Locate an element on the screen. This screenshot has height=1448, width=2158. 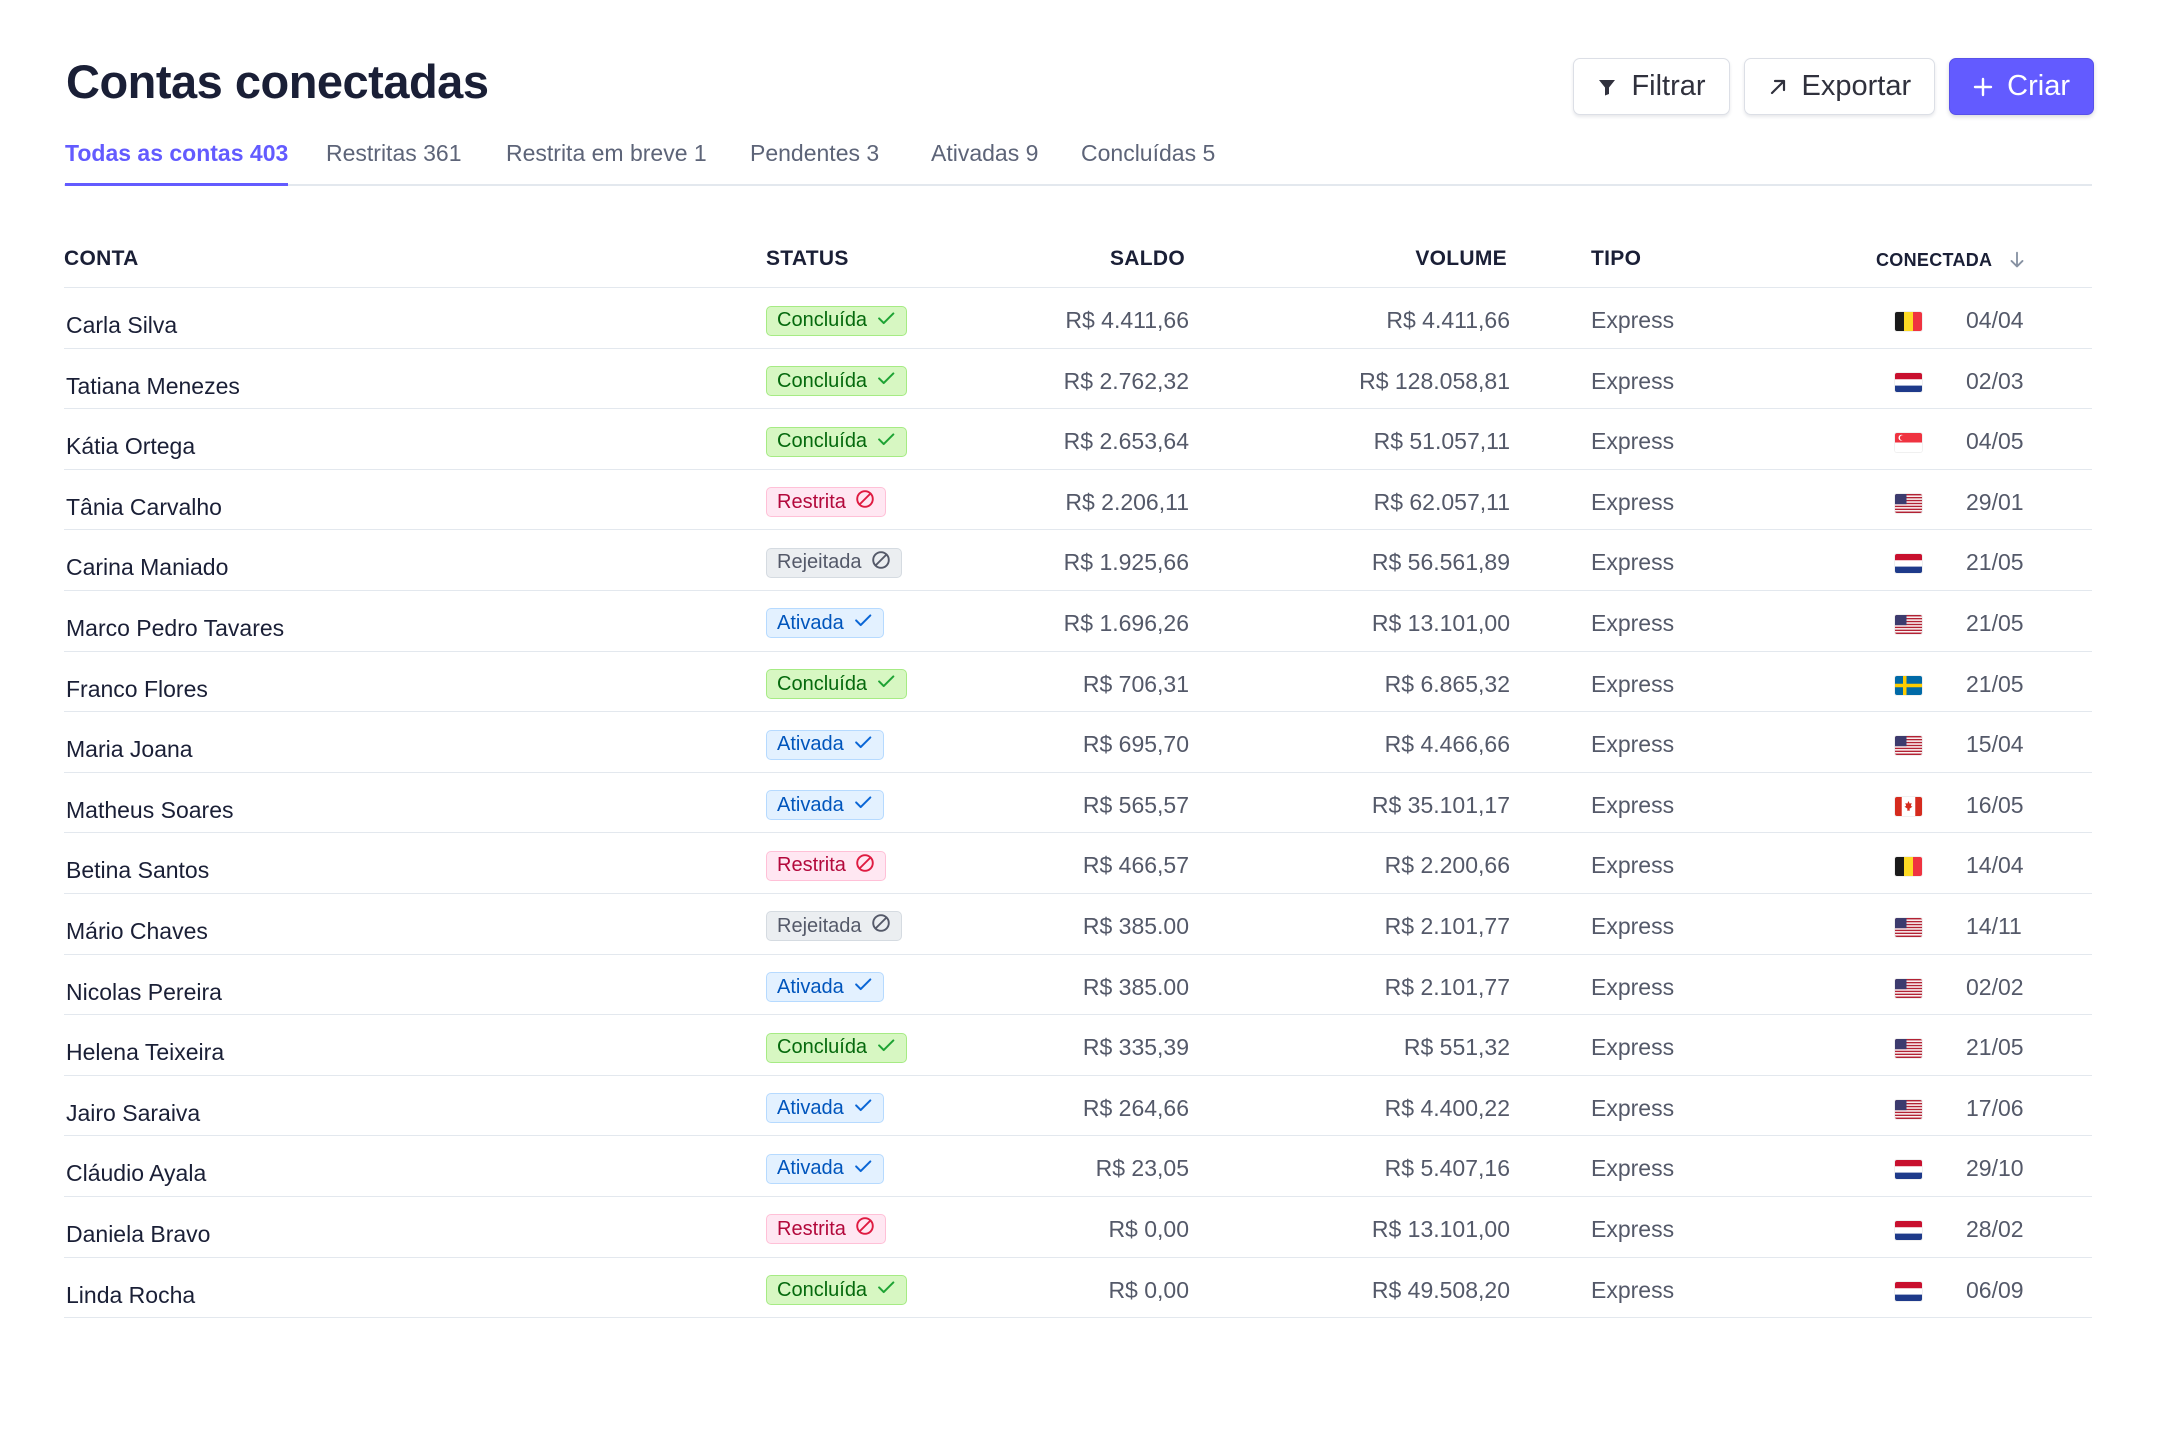
column-header-status: STATUS is located at coordinates (807, 258).